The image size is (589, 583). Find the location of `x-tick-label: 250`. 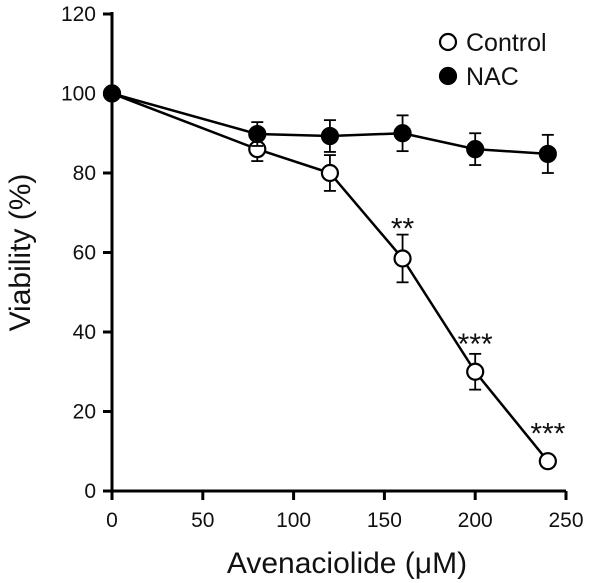

x-tick-label: 250 is located at coordinates (565, 520).